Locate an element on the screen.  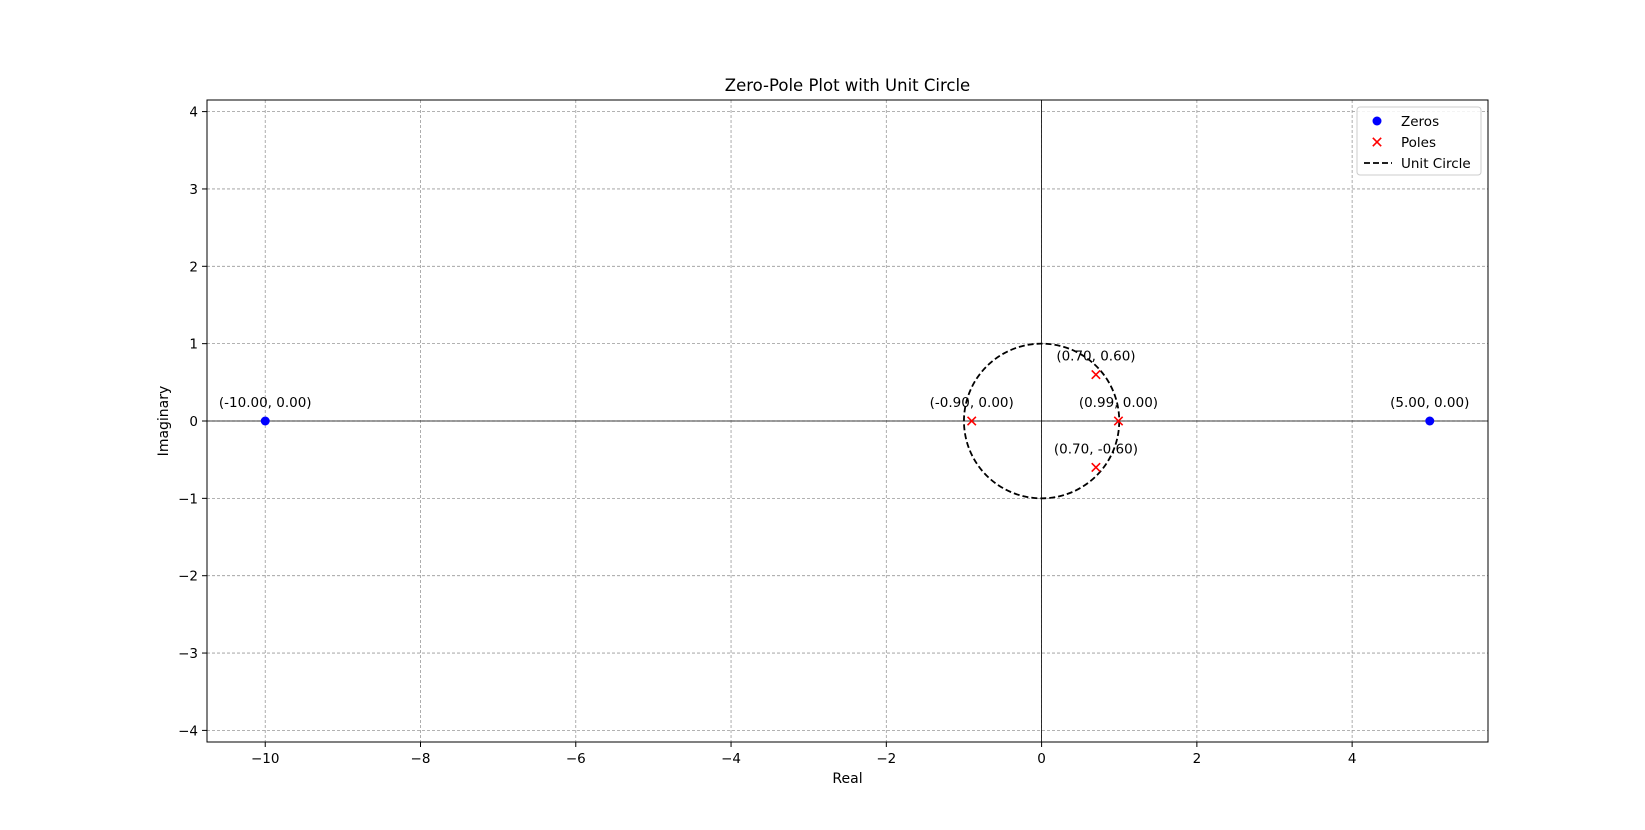
y-tick-label: 0 is located at coordinates (193, 422).